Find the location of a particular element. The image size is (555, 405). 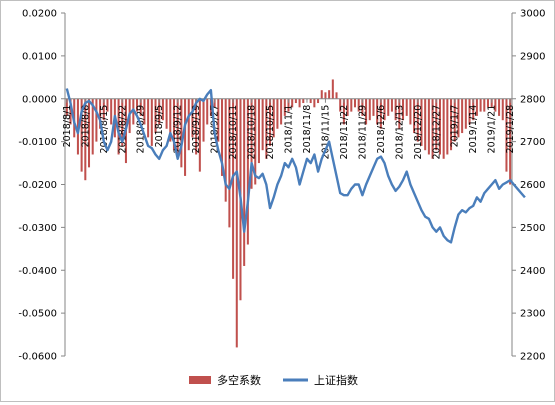

x-tick-label: 2018/12/27 is located at coordinates (436, 132).